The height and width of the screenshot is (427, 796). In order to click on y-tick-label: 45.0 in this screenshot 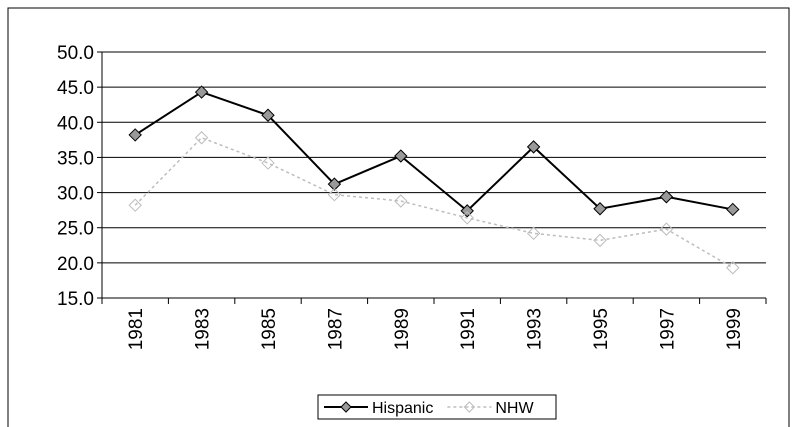, I will do `click(75, 88)`.